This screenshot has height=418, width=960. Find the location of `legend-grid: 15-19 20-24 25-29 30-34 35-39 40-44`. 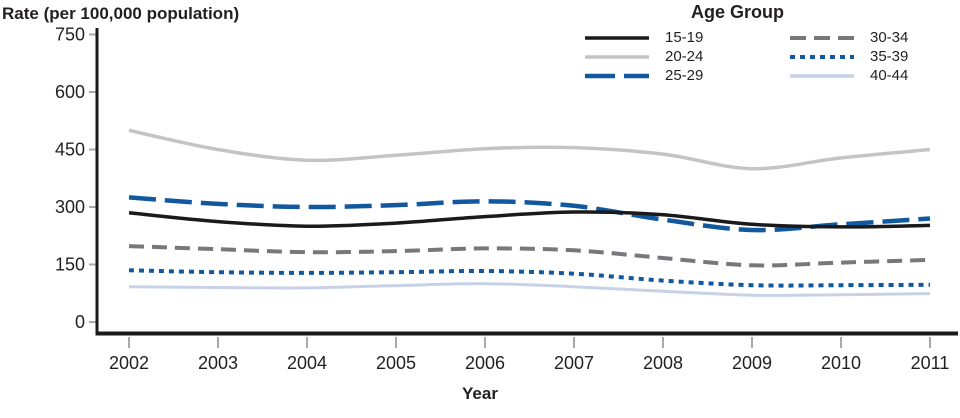

legend-grid: 15-19 20-24 25-29 30-34 35-39 40-44 is located at coordinates (772, 56).